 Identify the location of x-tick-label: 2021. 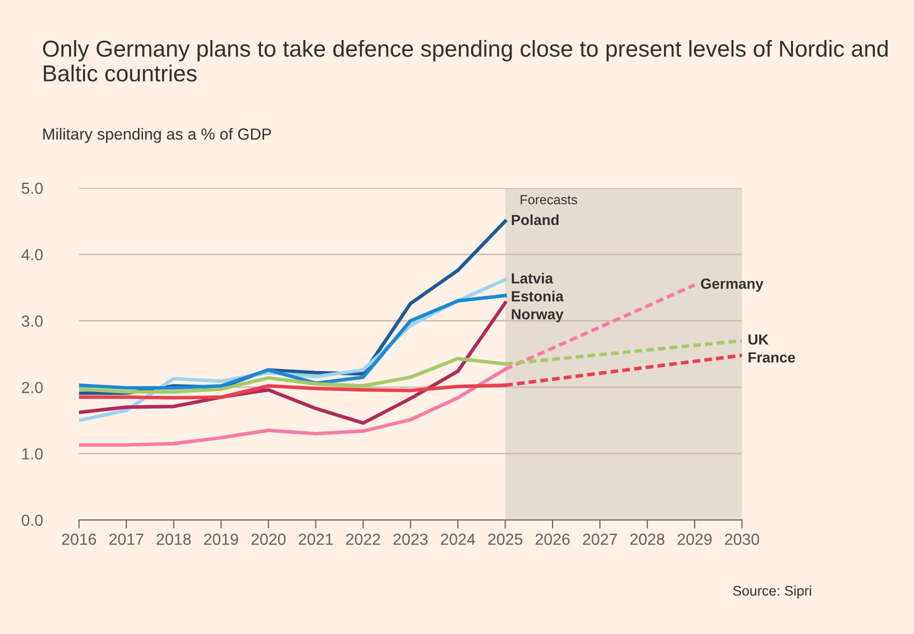
(315, 539).